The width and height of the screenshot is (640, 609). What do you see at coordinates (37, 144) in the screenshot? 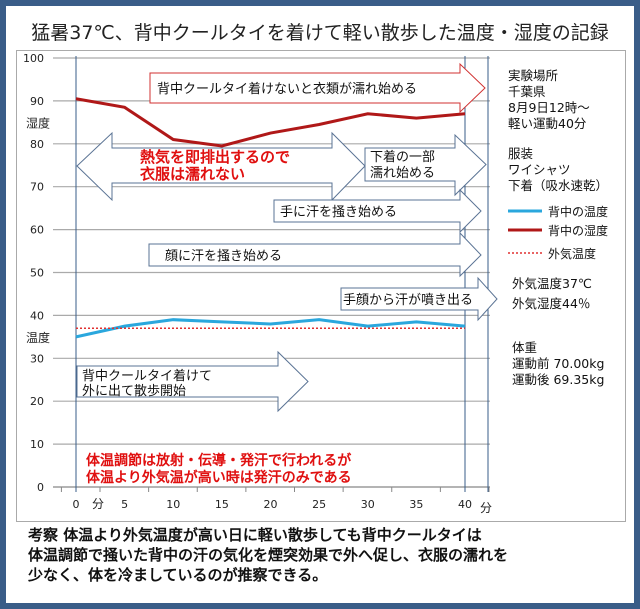
I see `y-tick-label: 80` at bounding box center [37, 144].